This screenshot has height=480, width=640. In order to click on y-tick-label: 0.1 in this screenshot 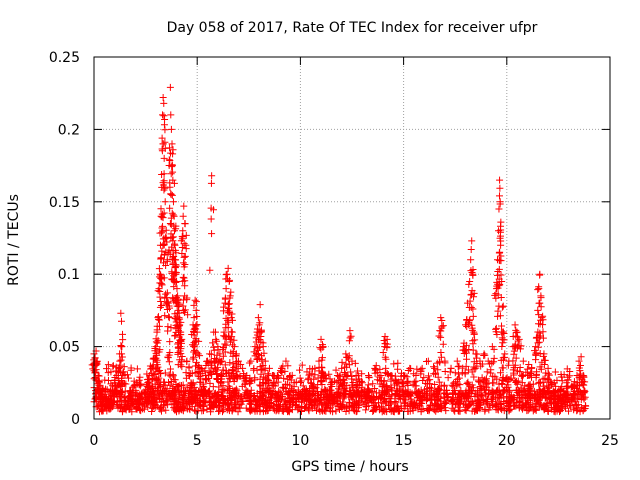, I will do `click(69, 275)`.